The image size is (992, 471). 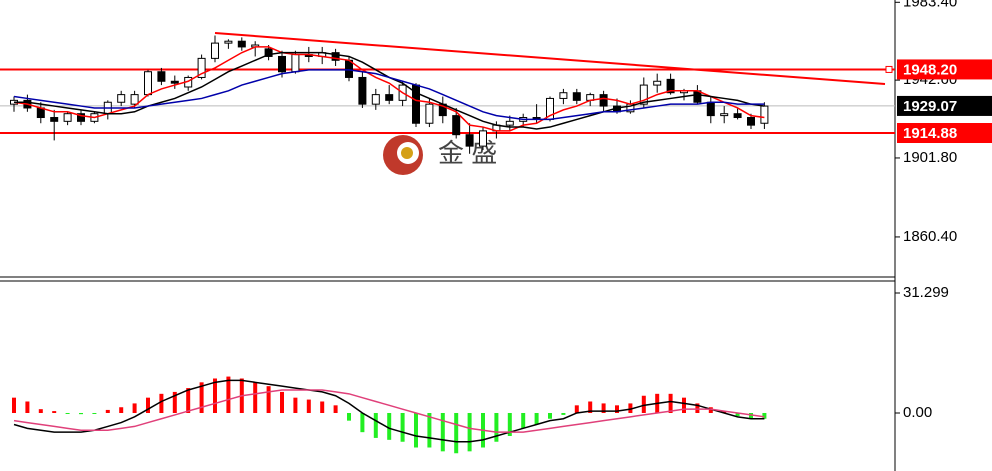 I want to click on y-tick-label: 0.00, so click(x=917, y=412).